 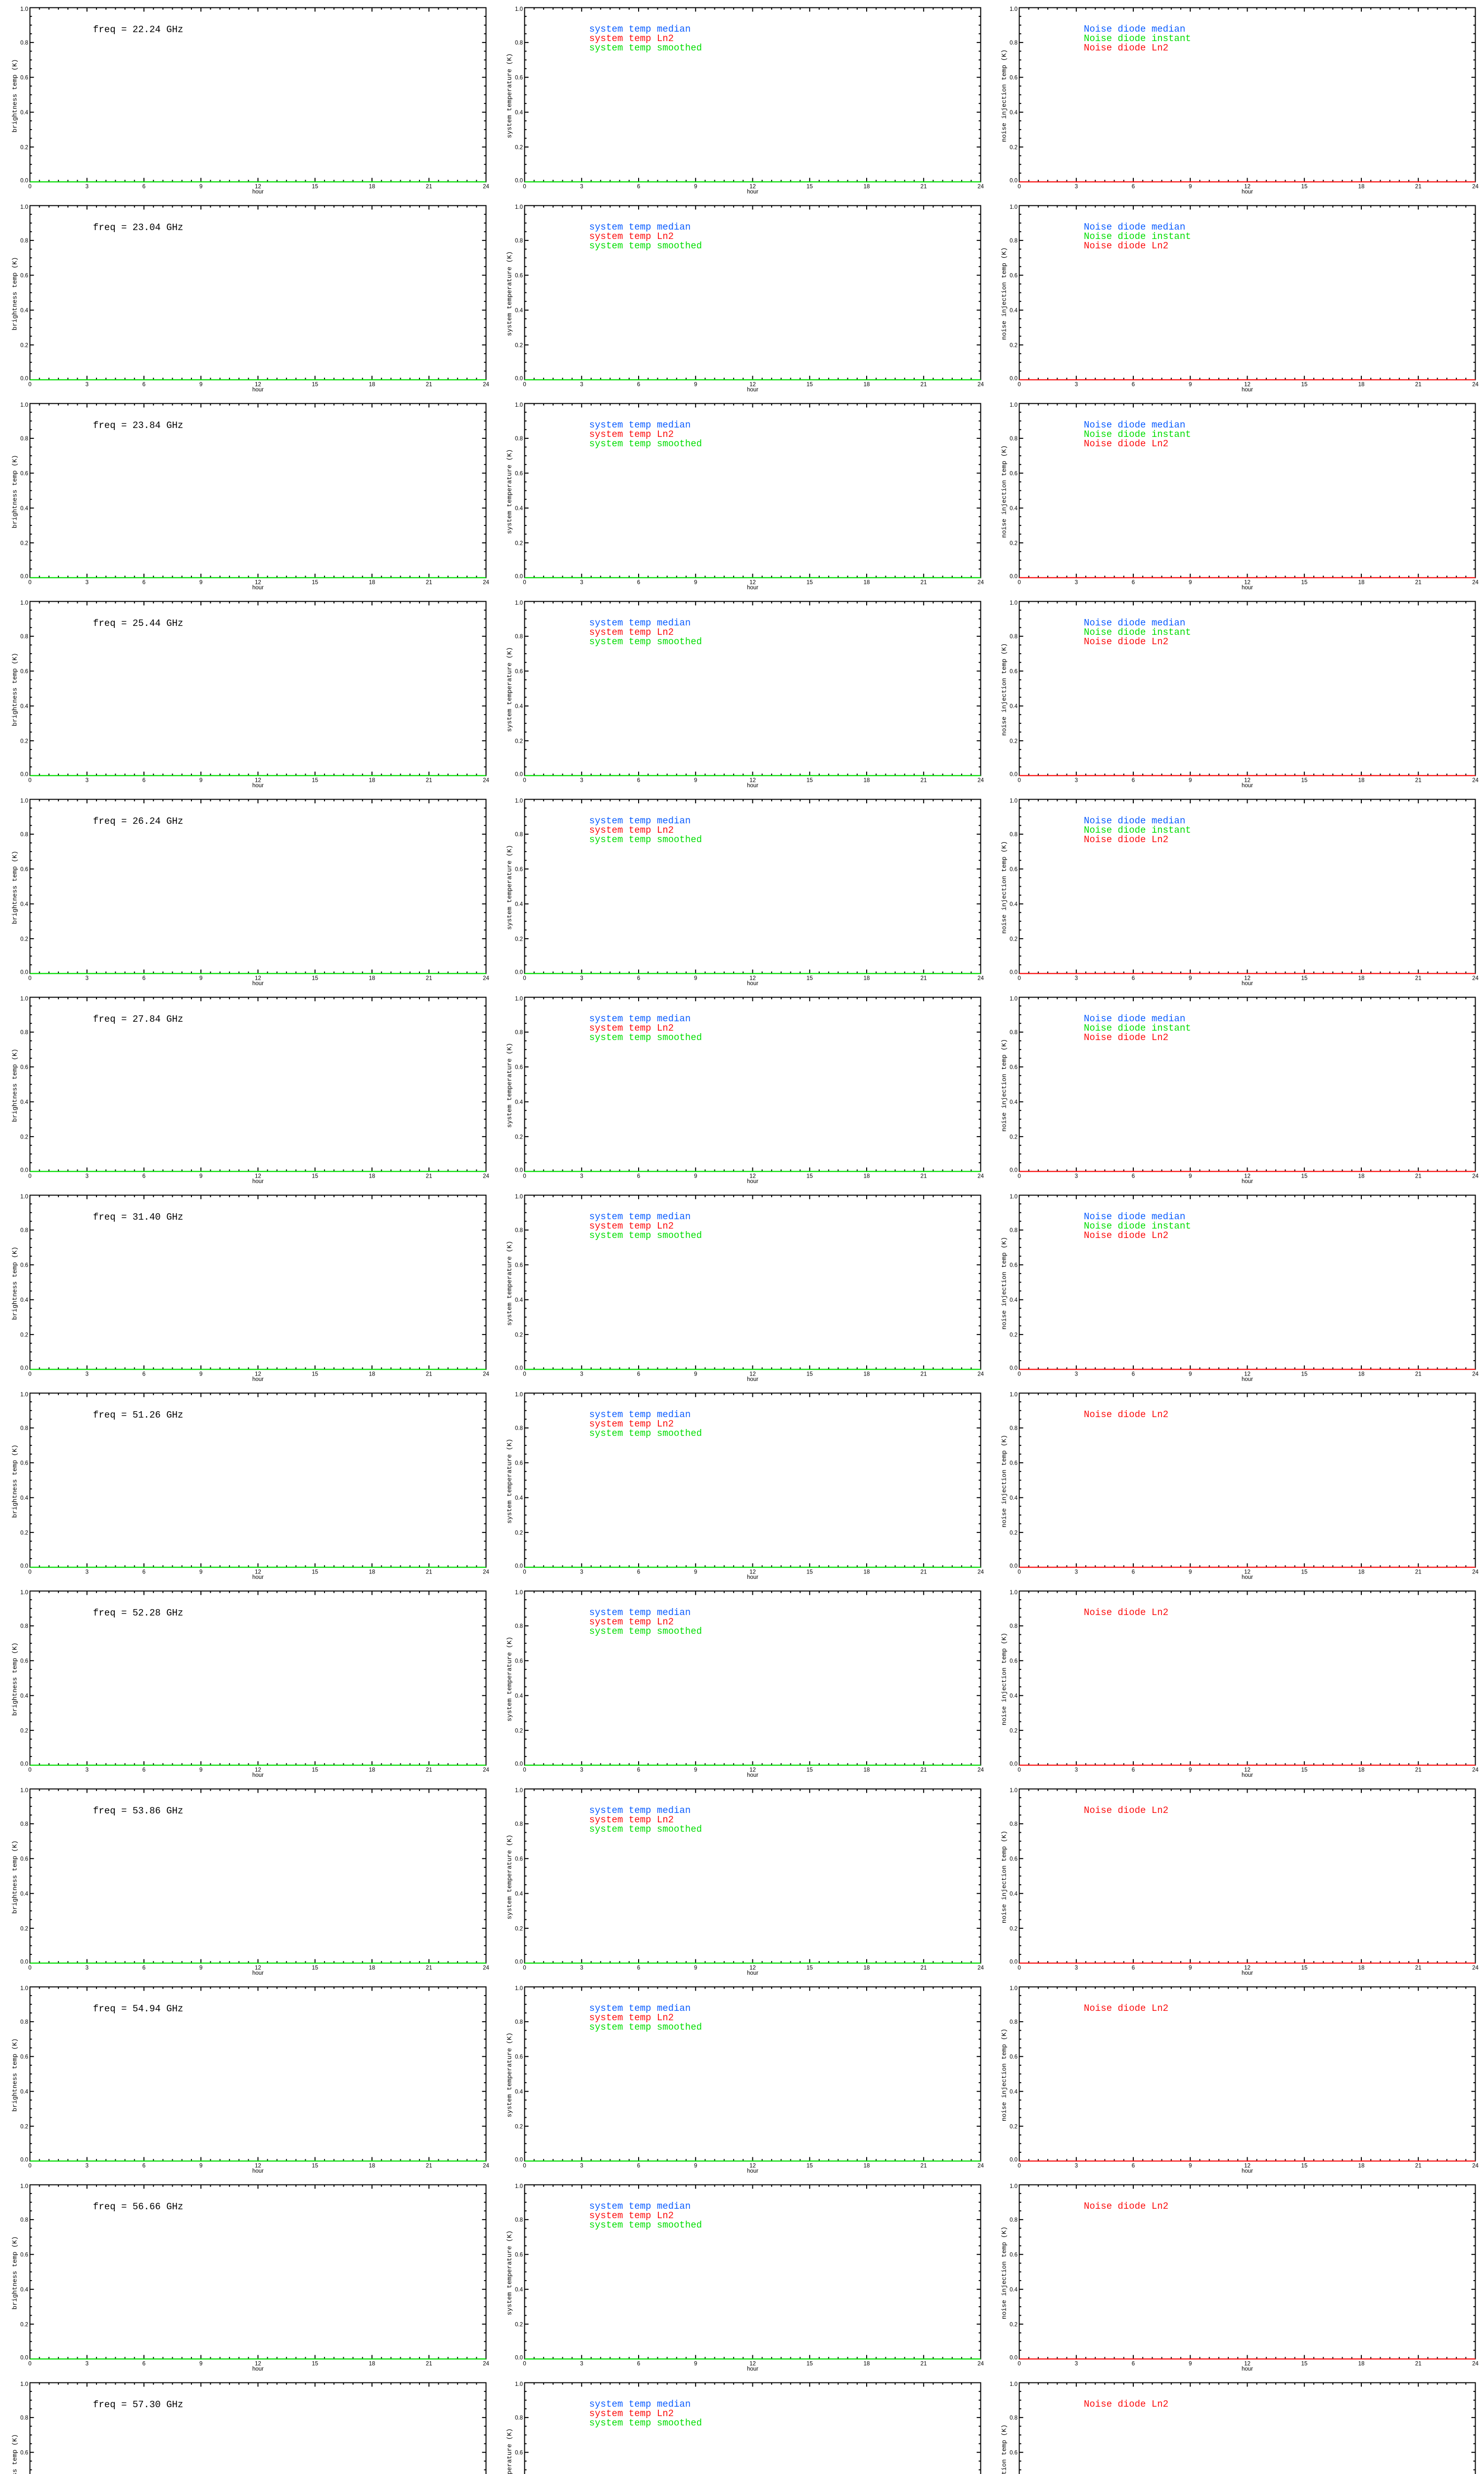 I want to click on svg-text: Noise diode median, so click(x=1134, y=30).